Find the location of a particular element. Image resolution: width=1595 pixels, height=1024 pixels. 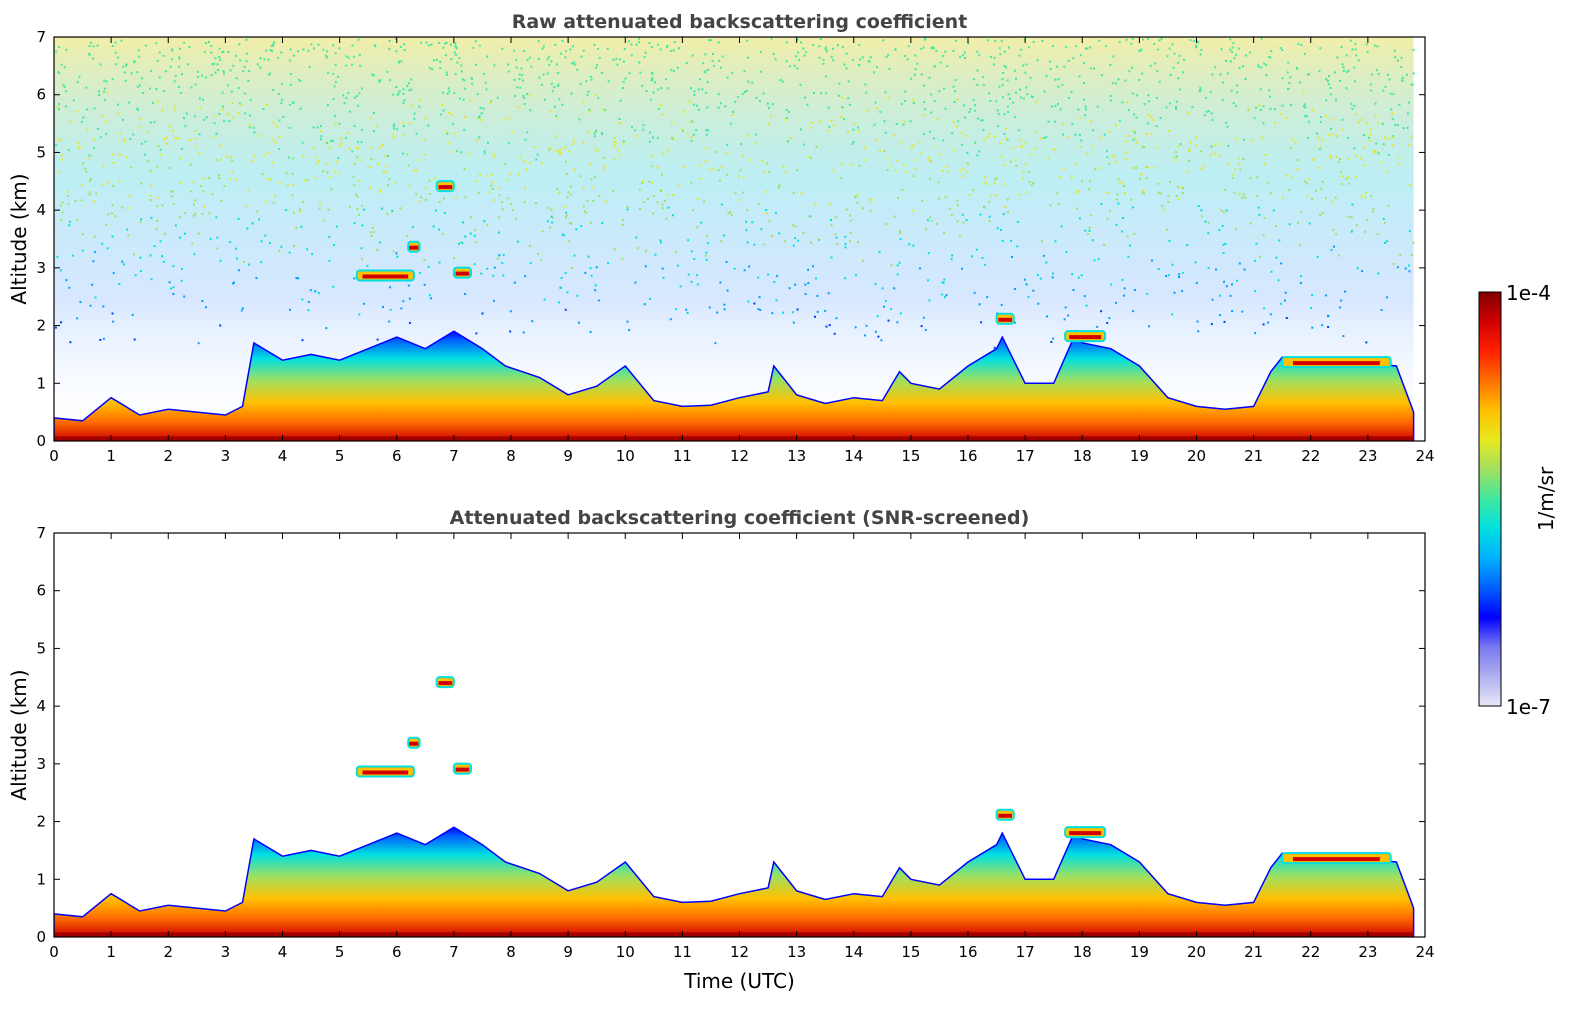

colorbar: 1e-4 1e-7 1/m/sr is located at coordinates (1518, 500).